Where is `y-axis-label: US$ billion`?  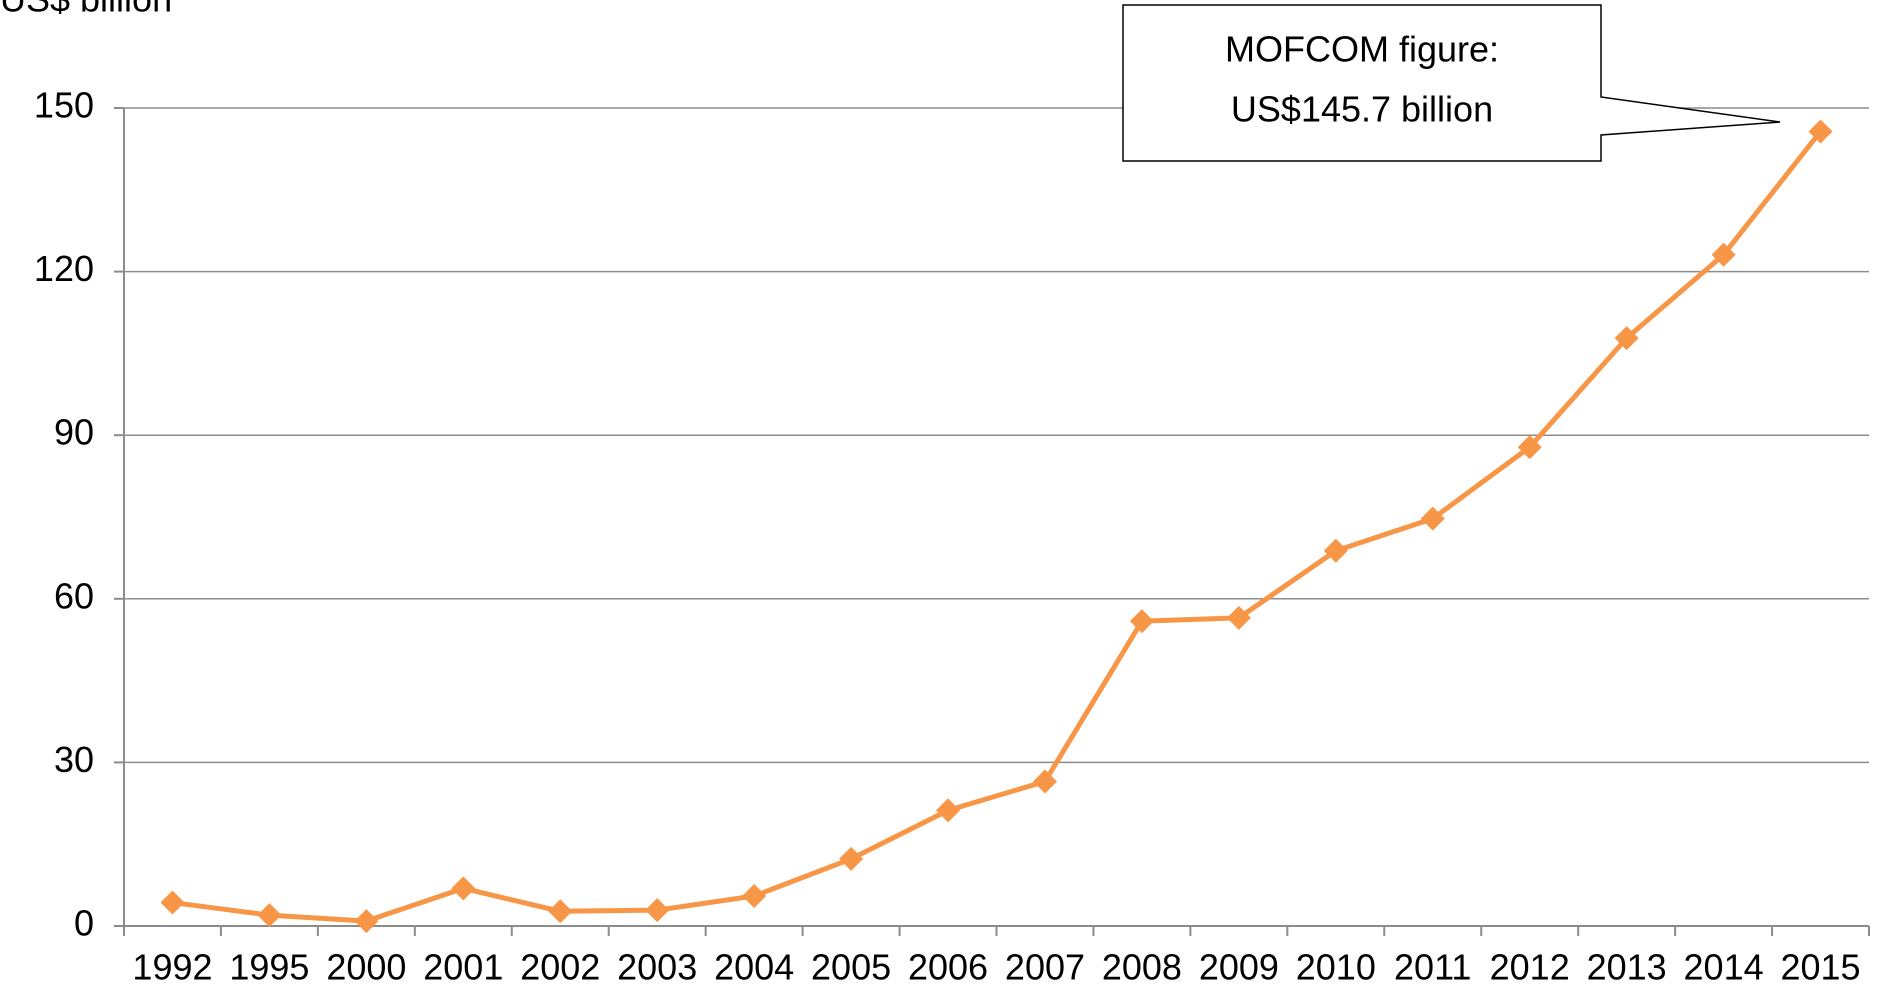 y-axis-label: US$ billion is located at coordinates (86, 10).